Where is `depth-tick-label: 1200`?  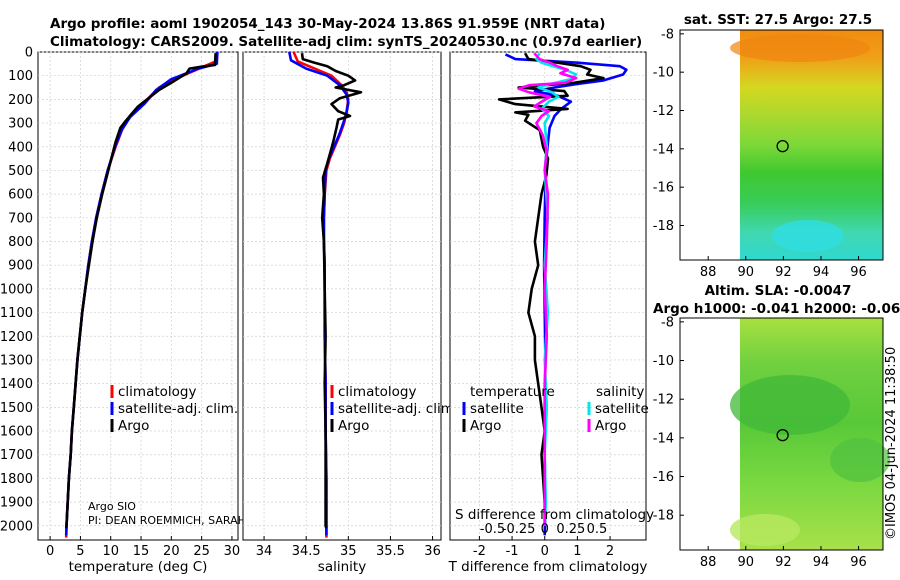
depth-tick-label: 1200 is located at coordinates (16, 337).